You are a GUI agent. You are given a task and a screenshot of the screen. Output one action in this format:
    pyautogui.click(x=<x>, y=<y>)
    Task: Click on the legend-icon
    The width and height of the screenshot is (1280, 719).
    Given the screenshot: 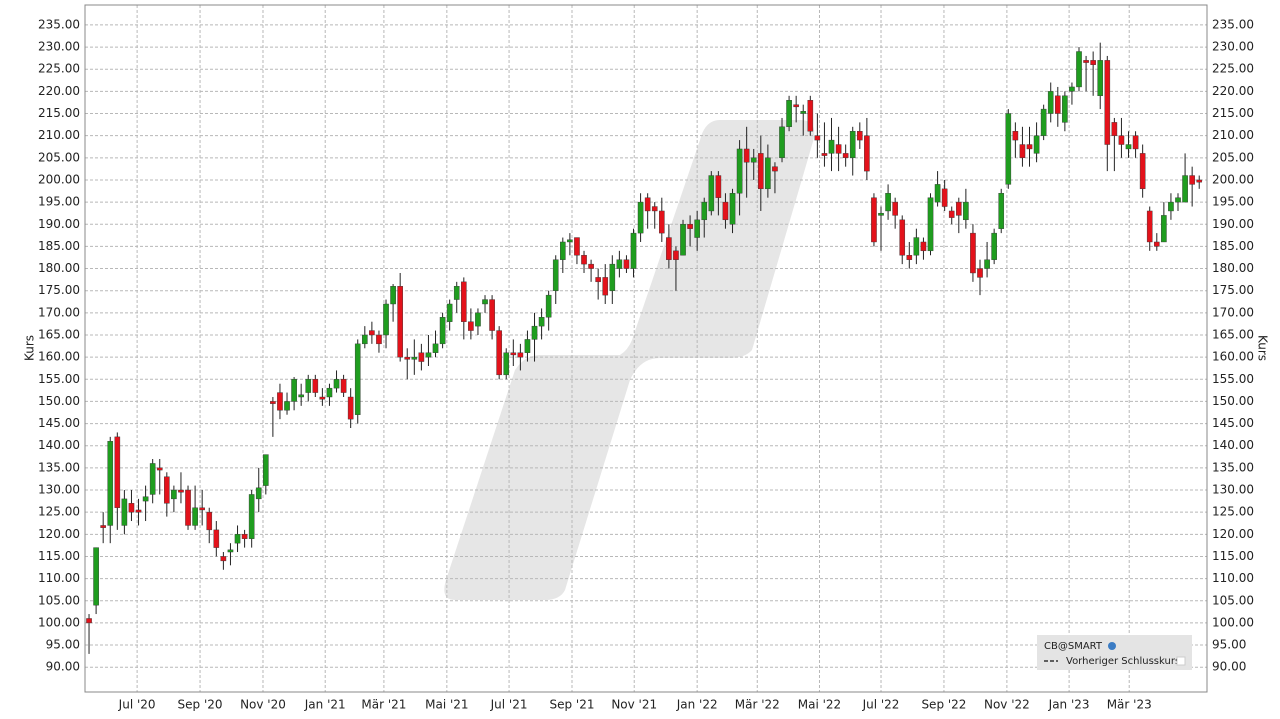 What is the action you would take?
    pyautogui.click(x=1112, y=646)
    